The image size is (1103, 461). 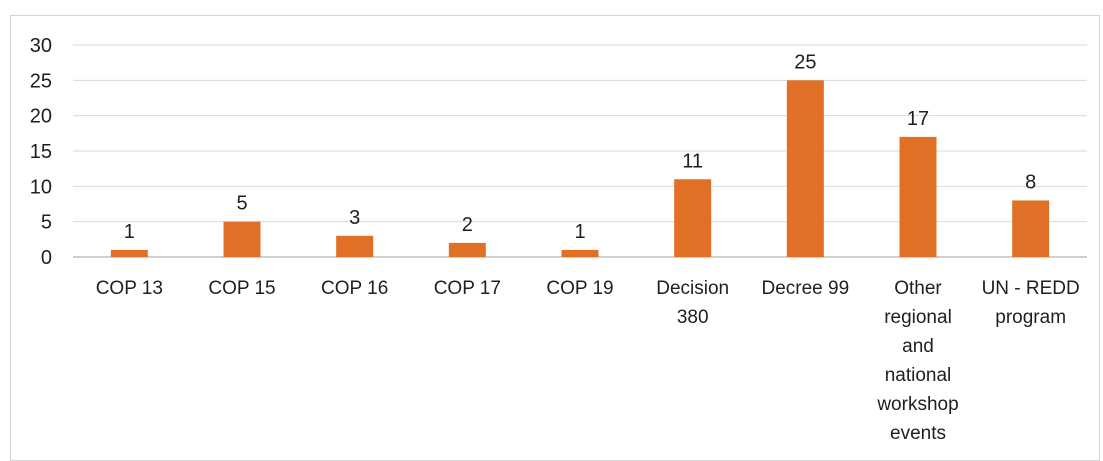 I want to click on x-tick-label-7: Other regional and national workshop events, so click(x=917, y=361).